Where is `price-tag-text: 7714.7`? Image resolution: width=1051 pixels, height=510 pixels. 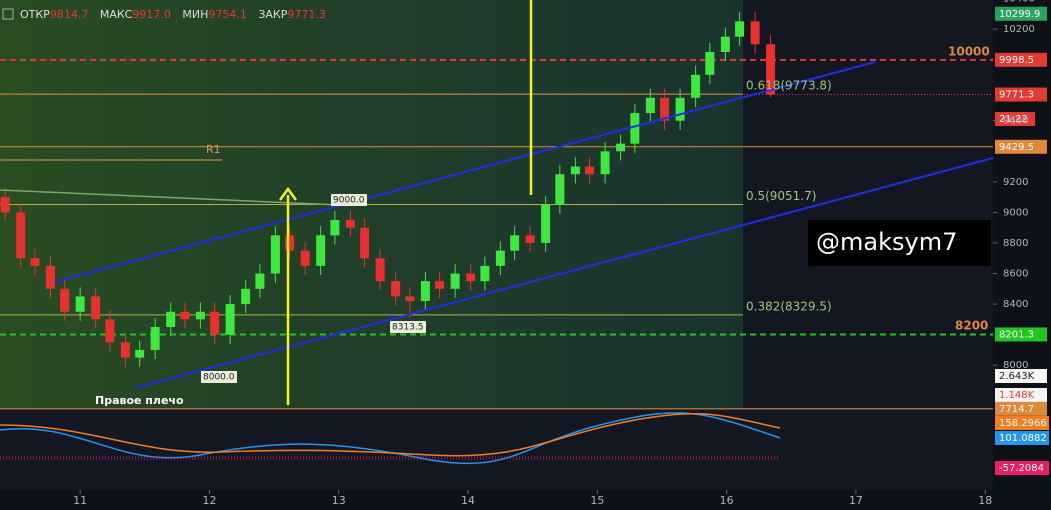
price-tag-text: 7714.7 is located at coordinates (1016, 409).